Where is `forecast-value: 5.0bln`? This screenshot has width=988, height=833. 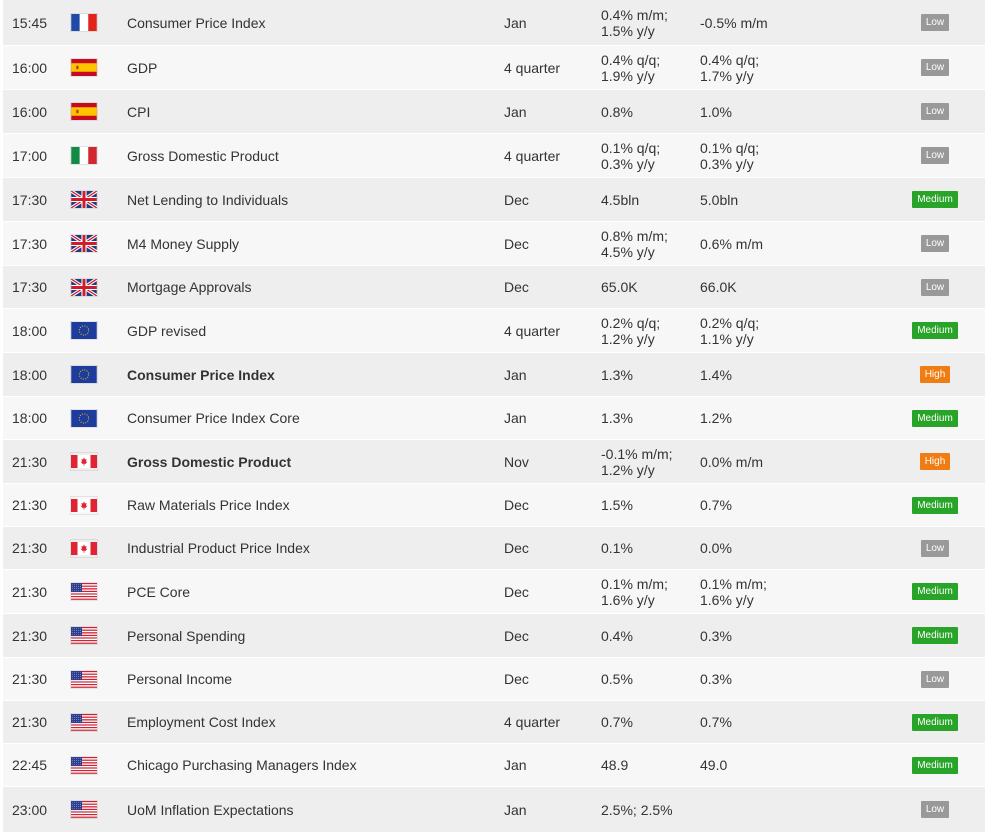
forecast-value: 5.0bln is located at coordinates (719, 199).